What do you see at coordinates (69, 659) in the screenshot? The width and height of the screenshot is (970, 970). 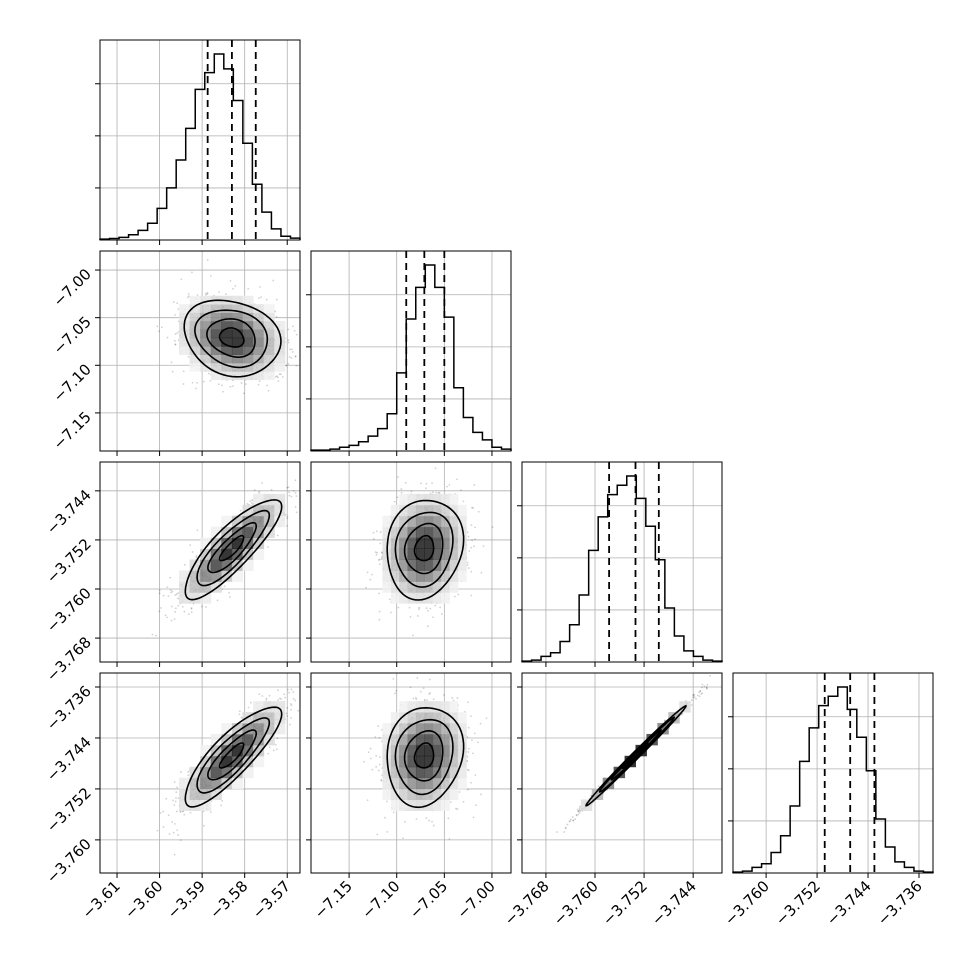 I see `y-tick-label: −3.768` at bounding box center [69, 659].